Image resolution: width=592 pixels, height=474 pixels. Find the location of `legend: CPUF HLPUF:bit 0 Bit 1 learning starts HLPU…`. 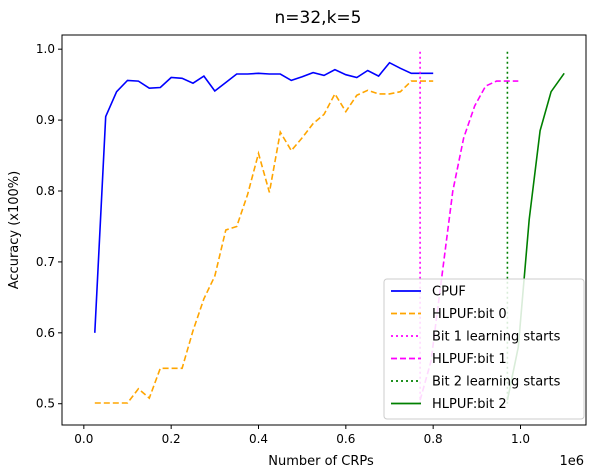

legend: CPUF HLPUF:bit 0 Bit 1 learning starts HLPU… is located at coordinates (484, 349).